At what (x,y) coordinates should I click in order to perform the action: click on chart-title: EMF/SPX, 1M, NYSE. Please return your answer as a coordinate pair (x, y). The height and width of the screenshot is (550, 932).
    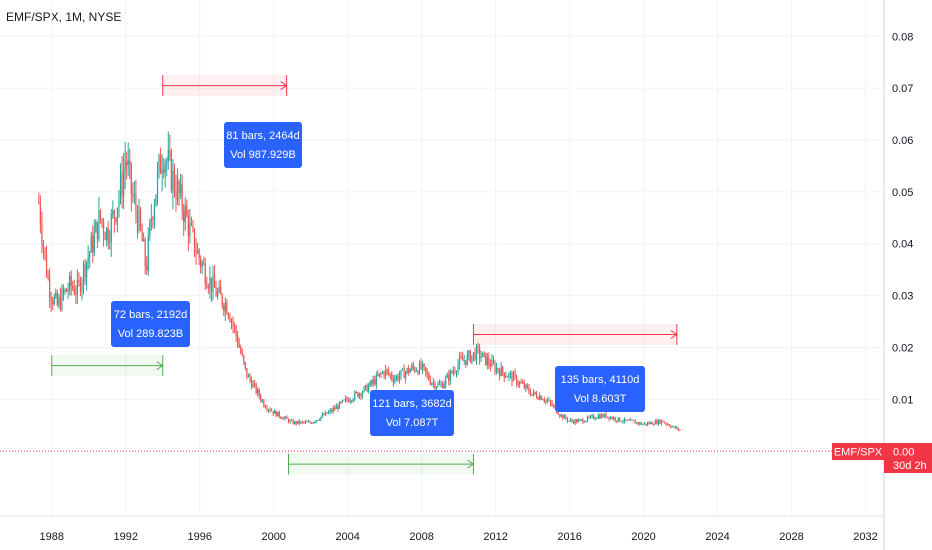
    Looking at the image, I should click on (64, 17).